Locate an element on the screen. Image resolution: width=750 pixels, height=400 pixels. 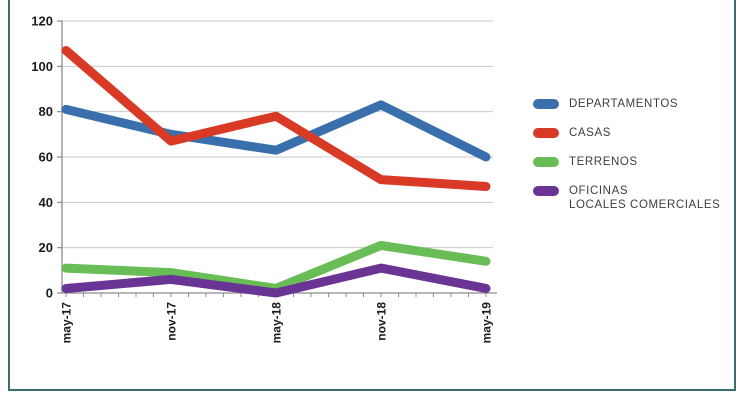
legend-item-oficinas-locales-comerciales: OFICINAS LOCALES COMERCIALES is located at coordinates (626, 198).